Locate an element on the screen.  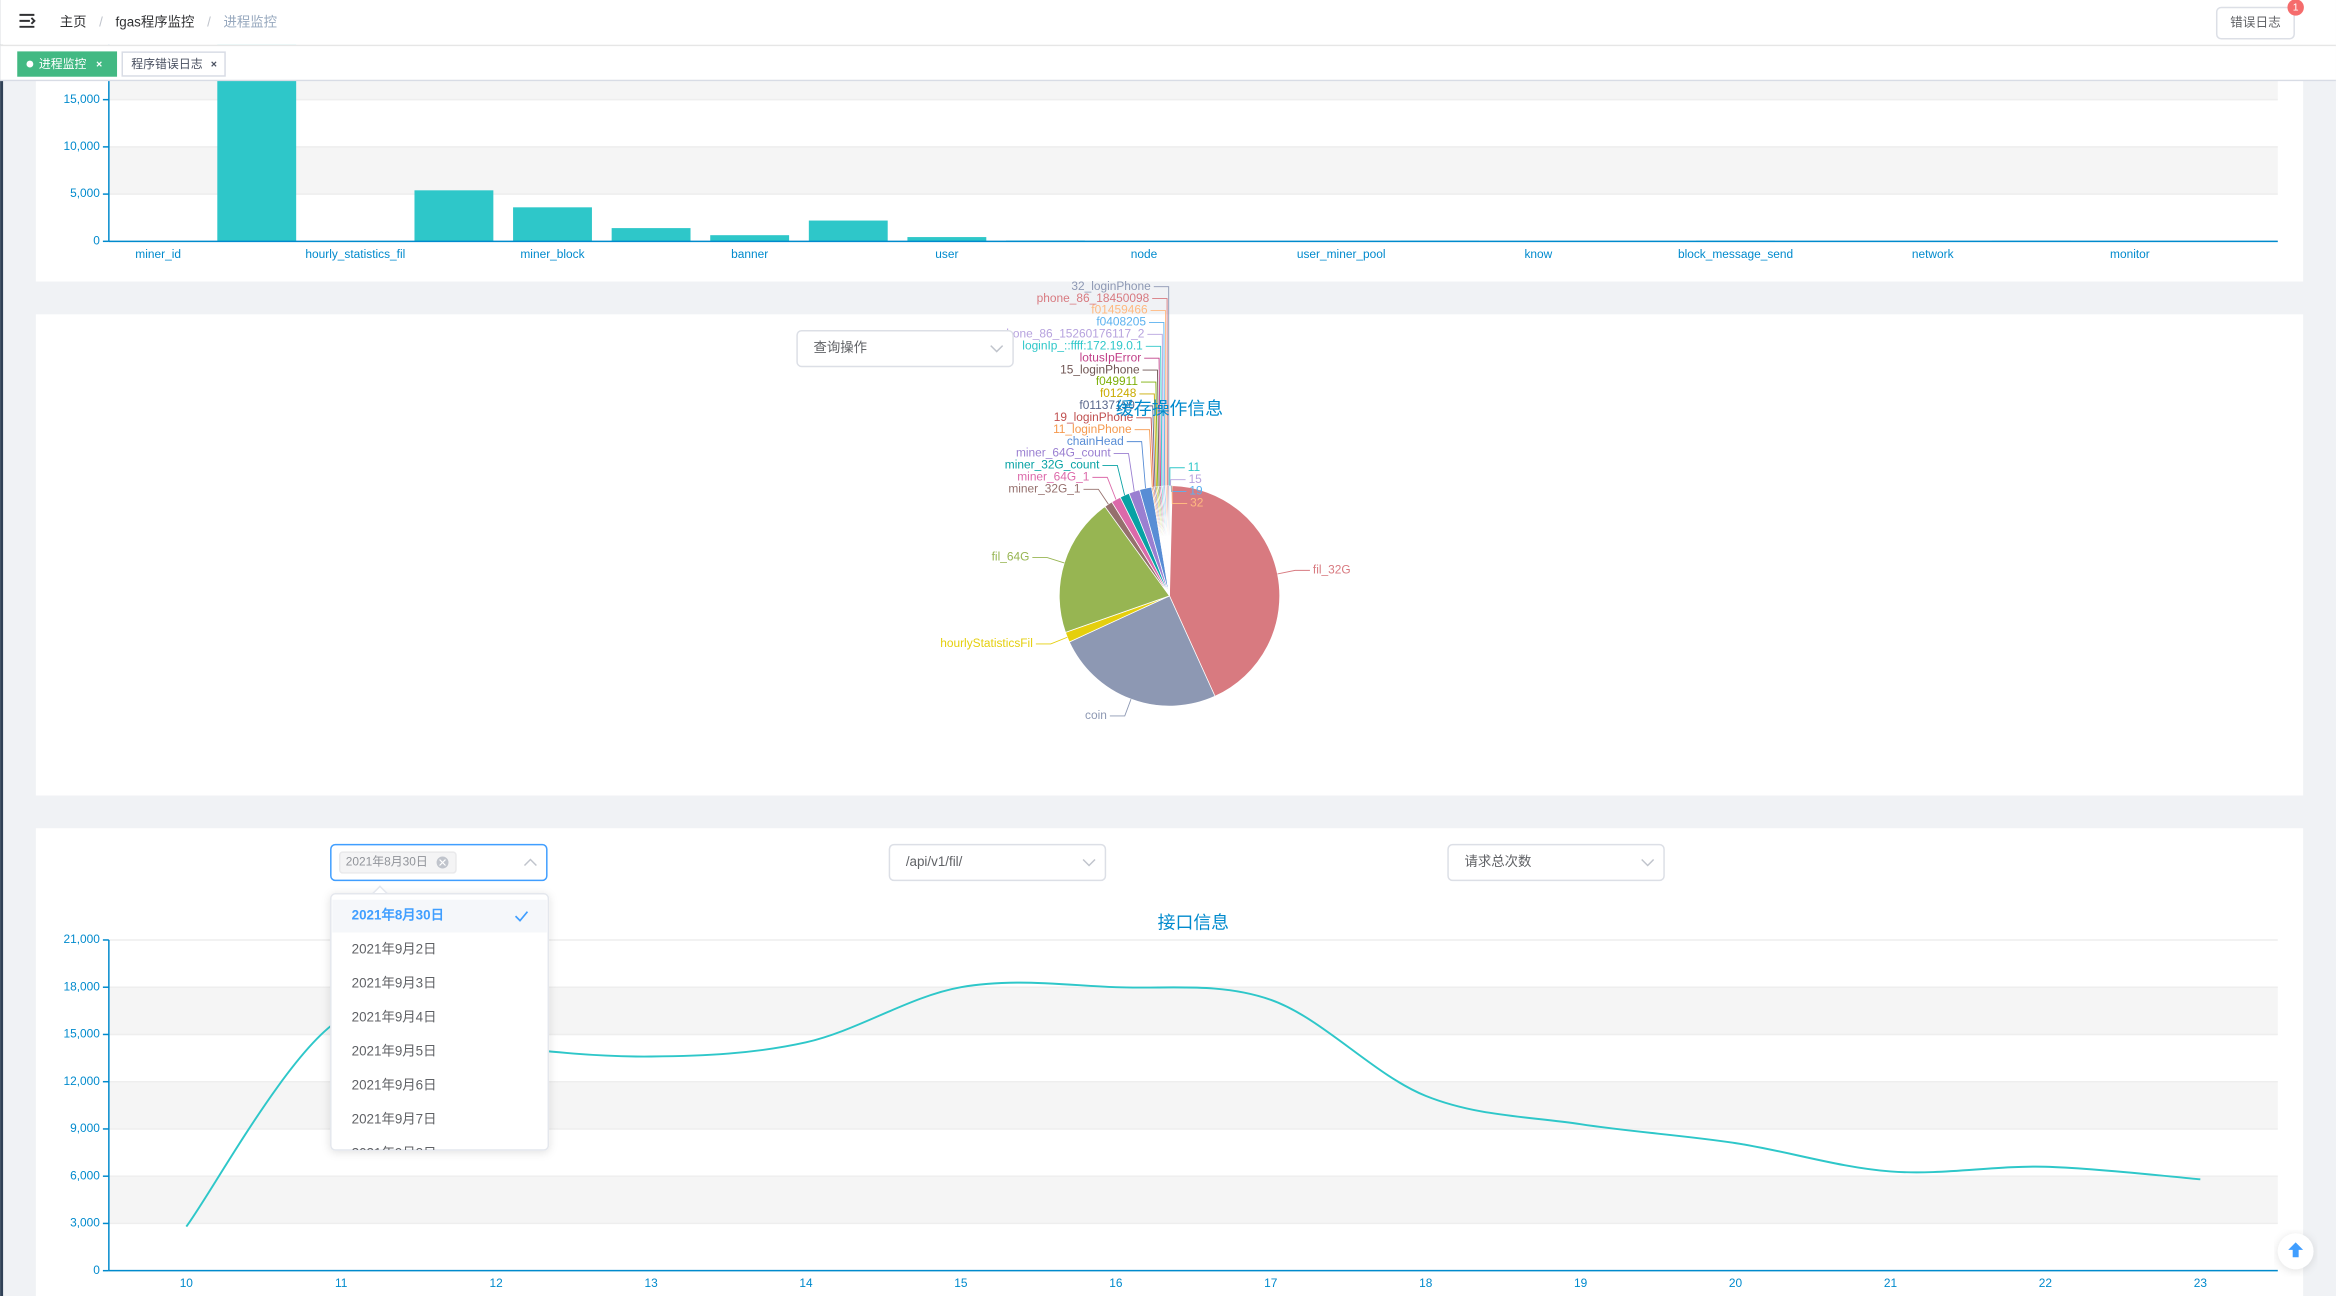
breadcrumb: 主页 / fgas程序监控 / 进程监控 is located at coordinates (168, 21).